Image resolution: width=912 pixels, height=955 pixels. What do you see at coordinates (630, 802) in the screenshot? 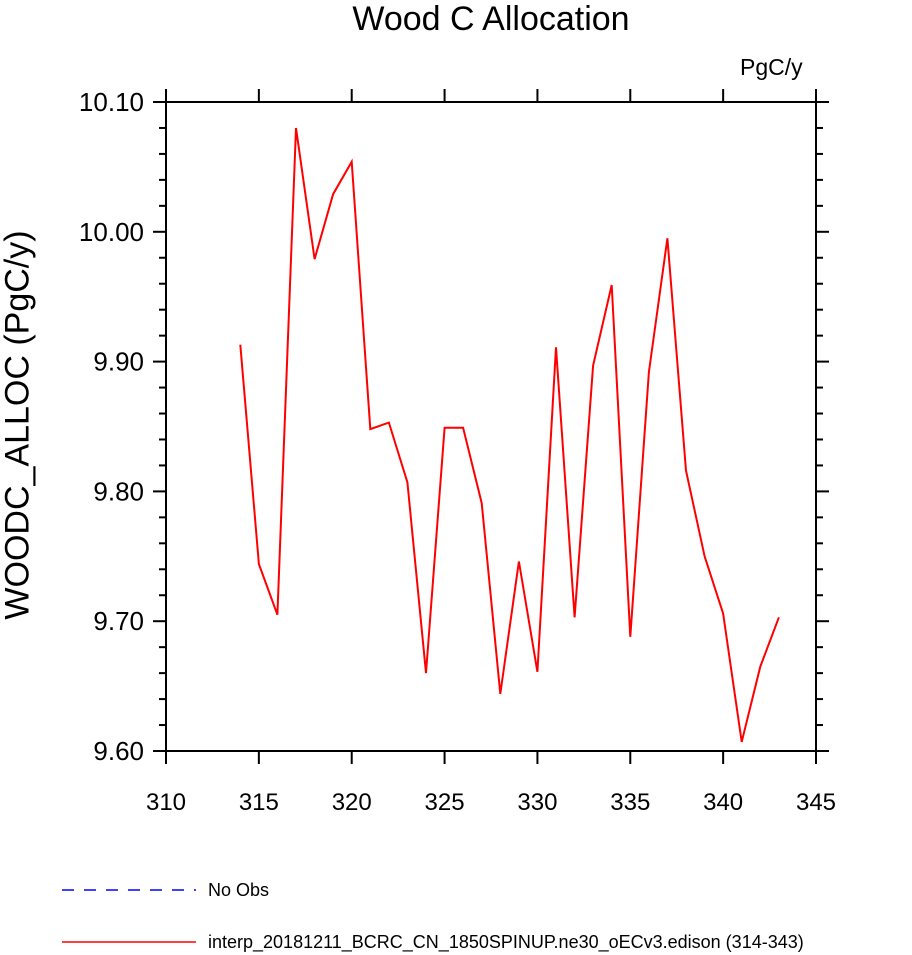
I see `x-tick-label: 335` at bounding box center [630, 802].